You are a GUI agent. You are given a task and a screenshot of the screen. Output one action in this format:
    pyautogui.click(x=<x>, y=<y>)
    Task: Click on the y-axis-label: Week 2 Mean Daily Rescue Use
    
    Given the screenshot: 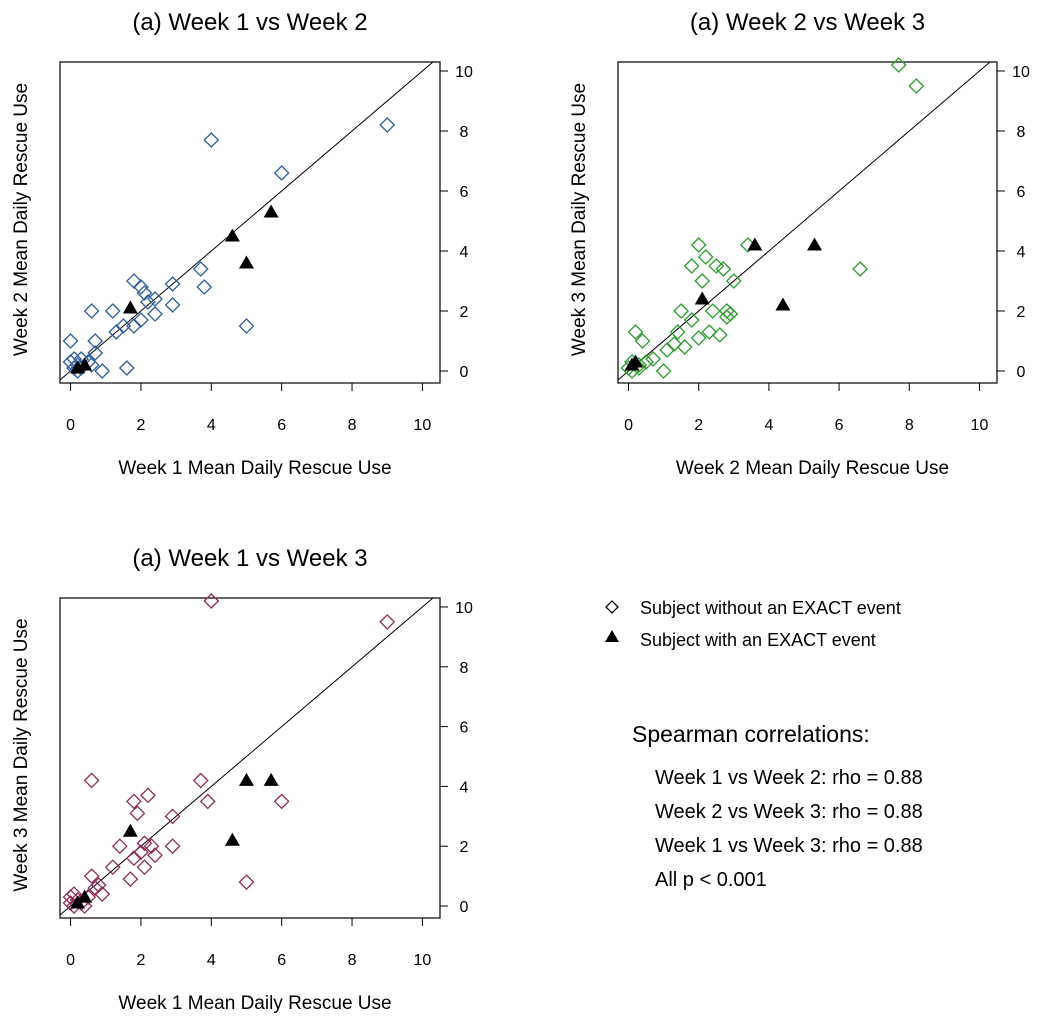 What is the action you would take?
    pyautogui.click(x=21, y=219)
    